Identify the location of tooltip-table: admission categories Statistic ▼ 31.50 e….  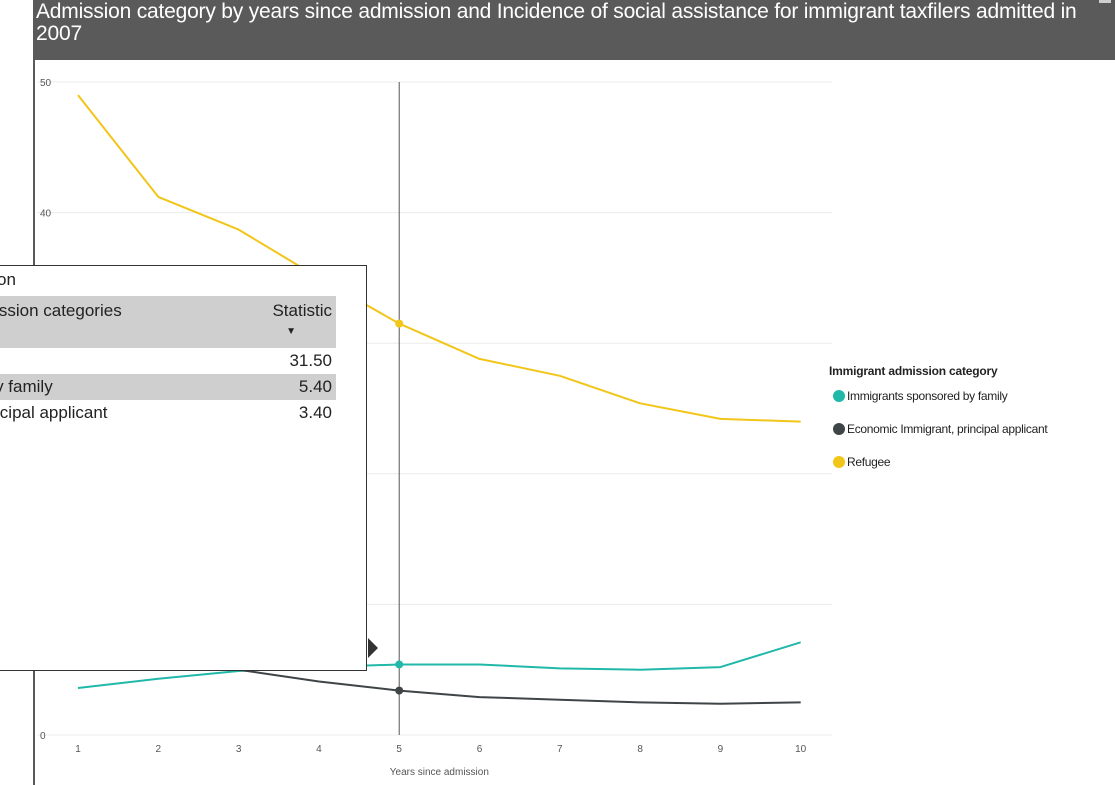
(168, 361).